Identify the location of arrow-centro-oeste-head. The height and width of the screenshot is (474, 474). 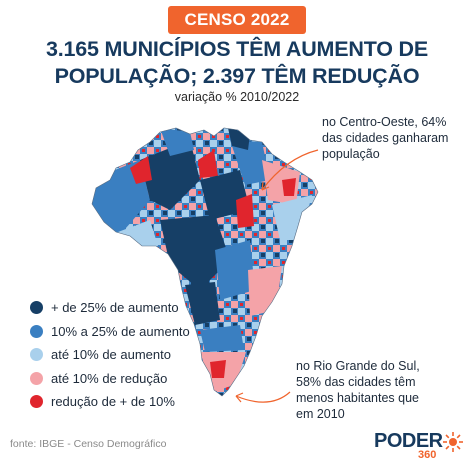
(265, 186).